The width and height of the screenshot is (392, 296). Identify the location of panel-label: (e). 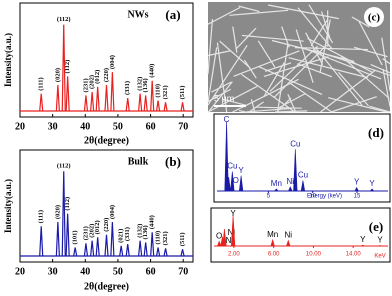
(376, 226).